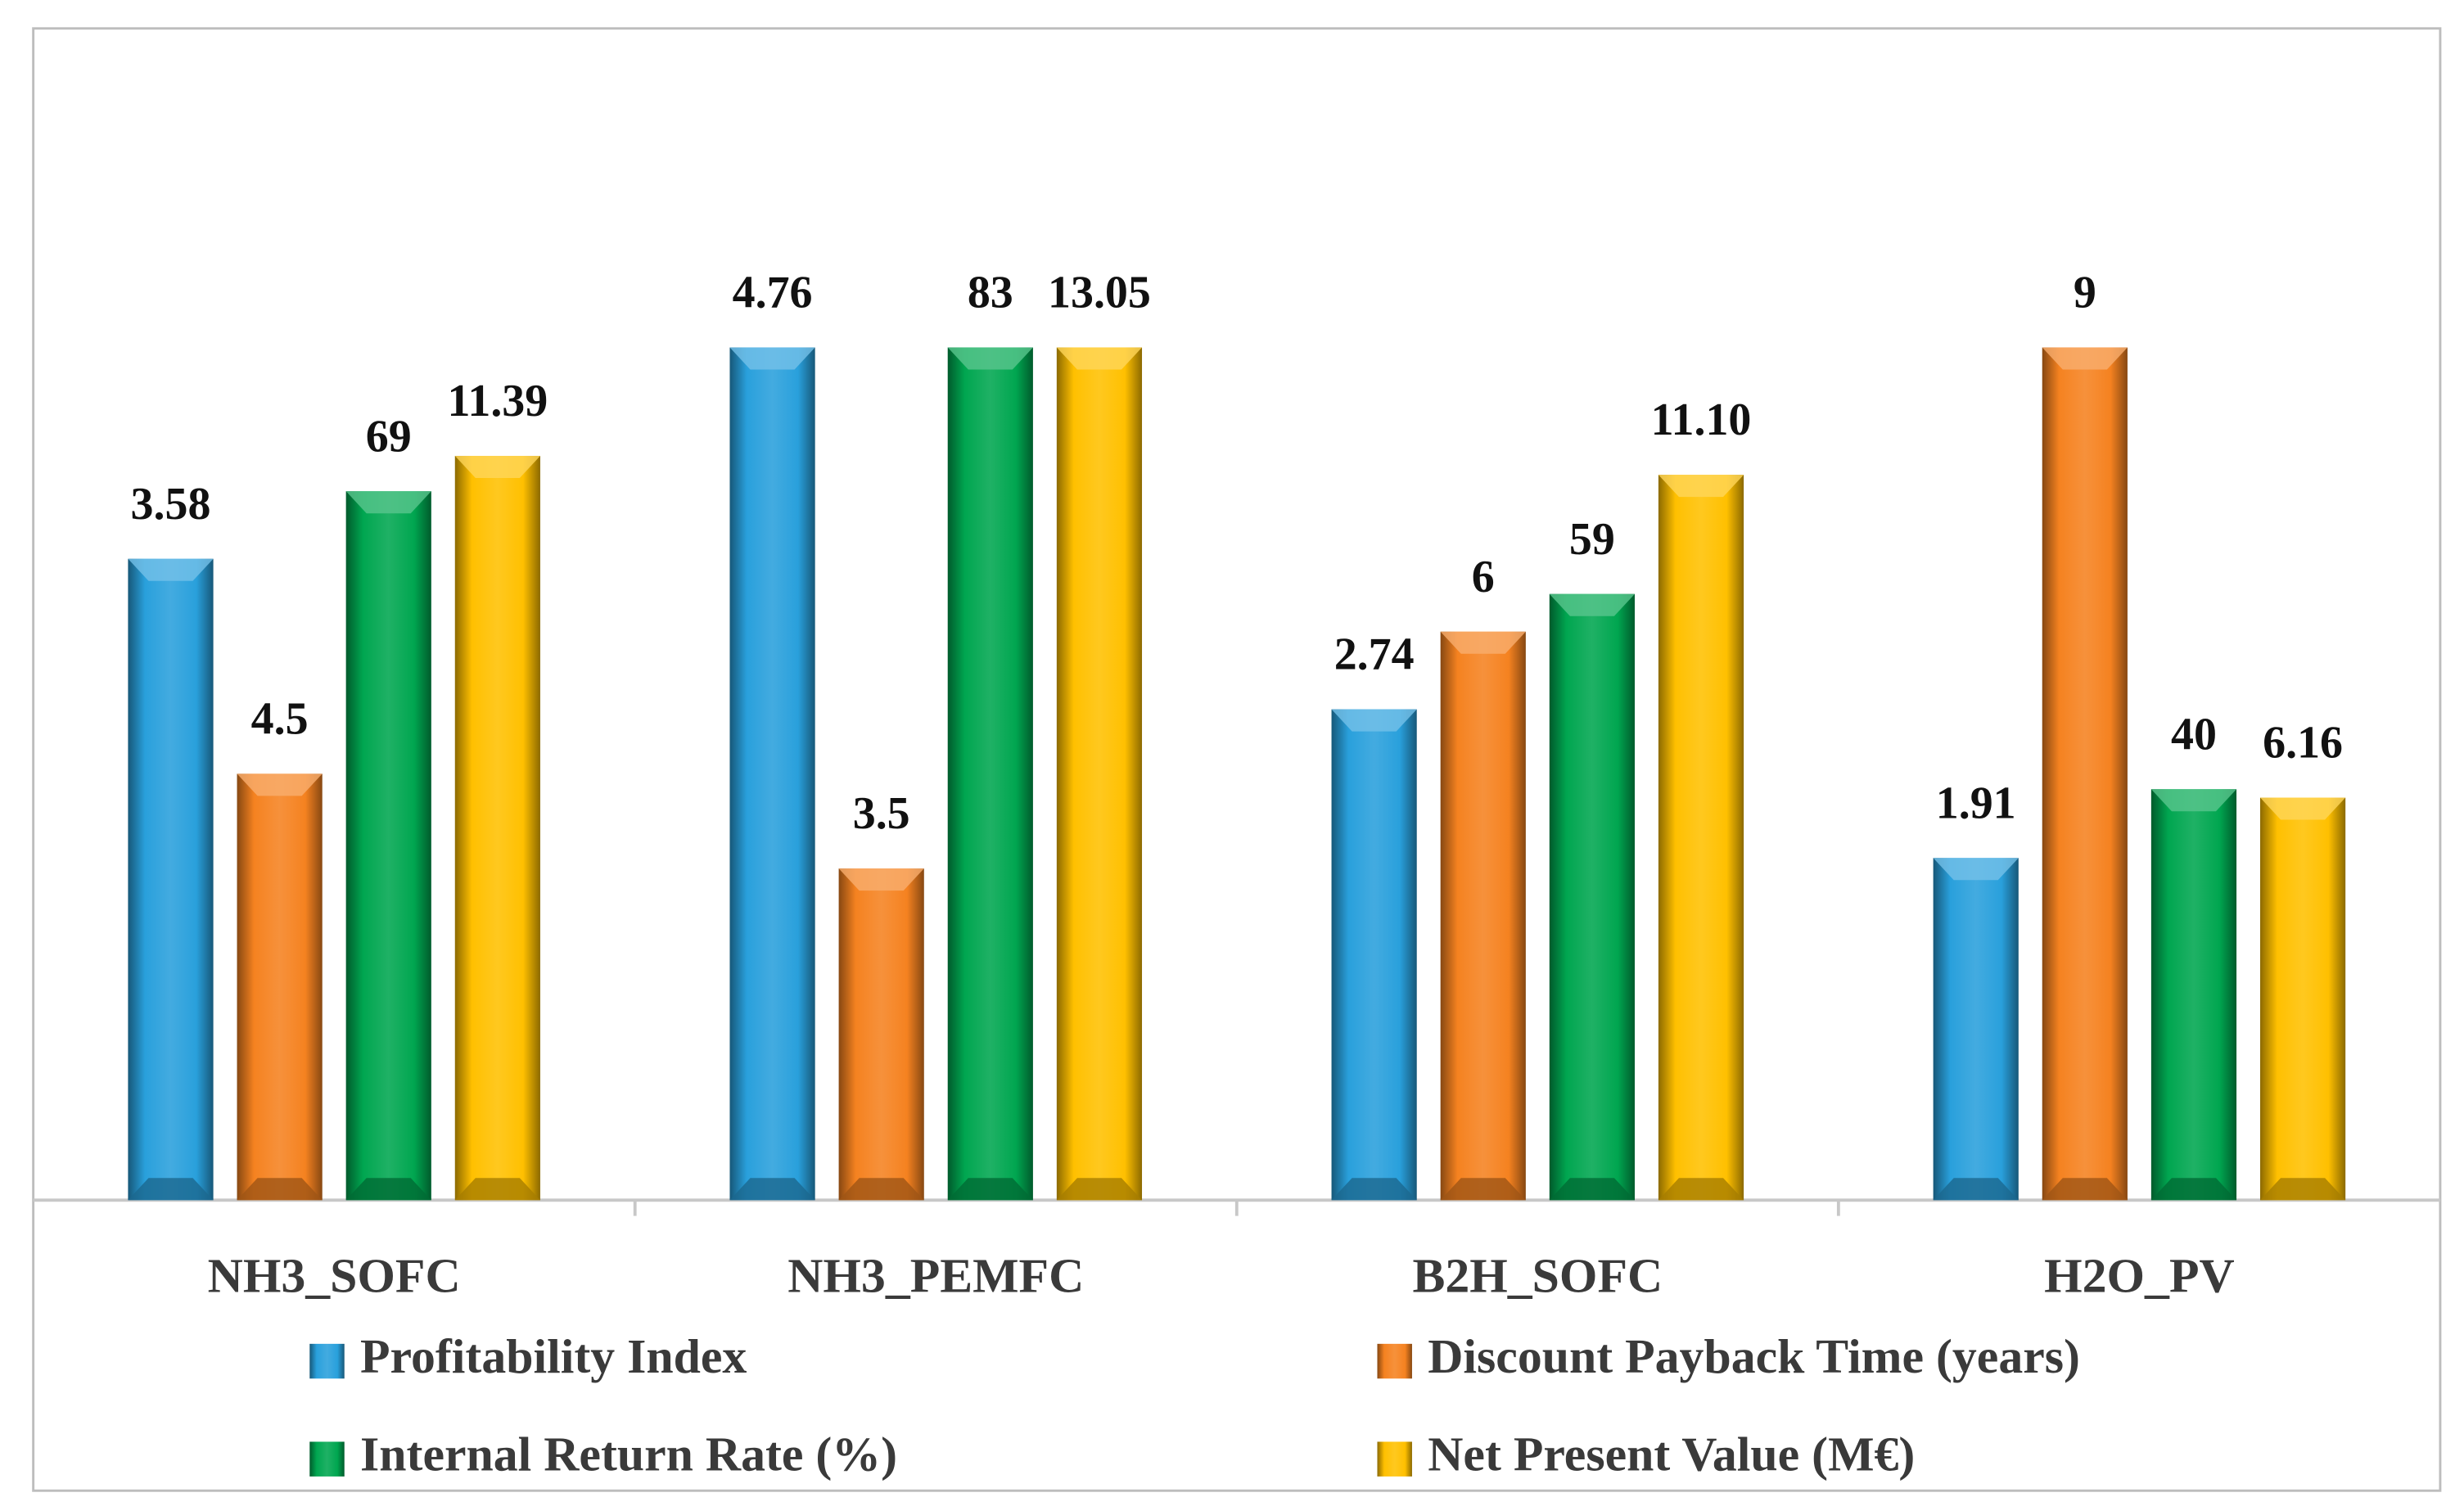 The height and width of the screenshot is (1497, 2464). What do you see at coordinates (1672, 1454) in the screenshot?
I see `legend-label: Net Present Value (M€)` at bounding box center [1672, 1454].